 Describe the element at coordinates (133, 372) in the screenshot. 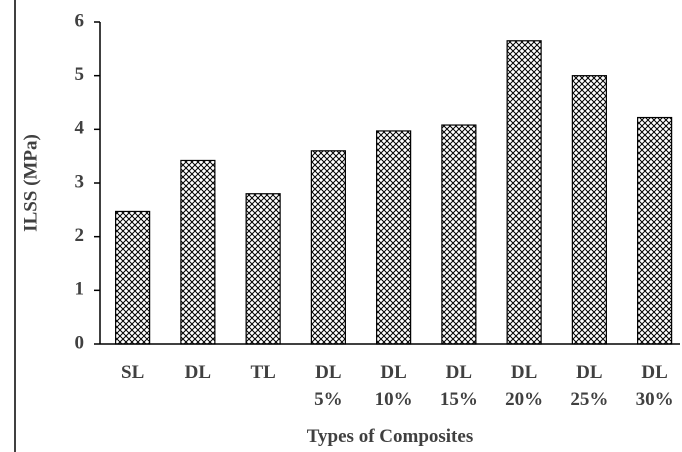

I see `x-tick-label: SL` at that location.